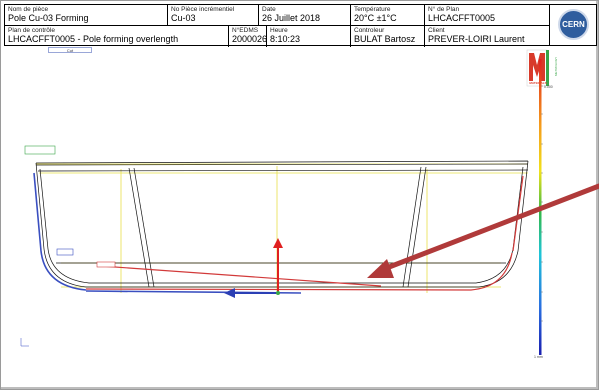 The image size is (599, 391). Describe the element at coordinates (48, 18) in the screenshot. I see `nom-piece-value: Pole Cu-03 Forming` at that location.